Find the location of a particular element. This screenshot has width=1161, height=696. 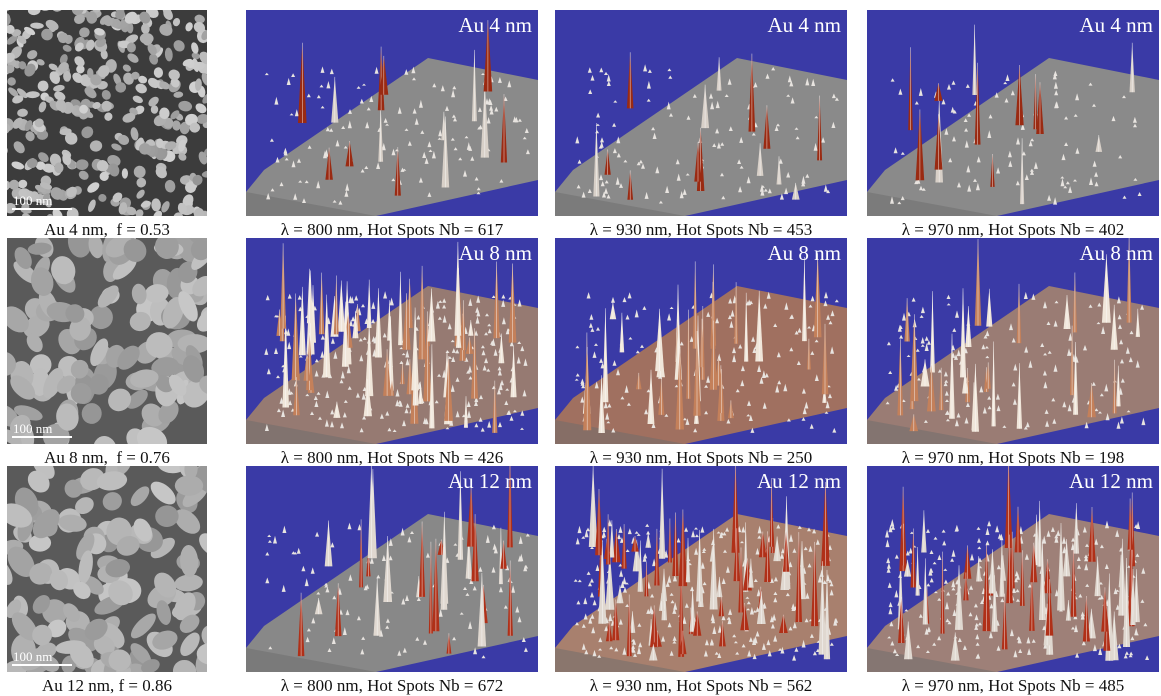

map-caption: λ = 970 nm, Hot Spots Nb = 198 is located at coordinates (1013, 457).